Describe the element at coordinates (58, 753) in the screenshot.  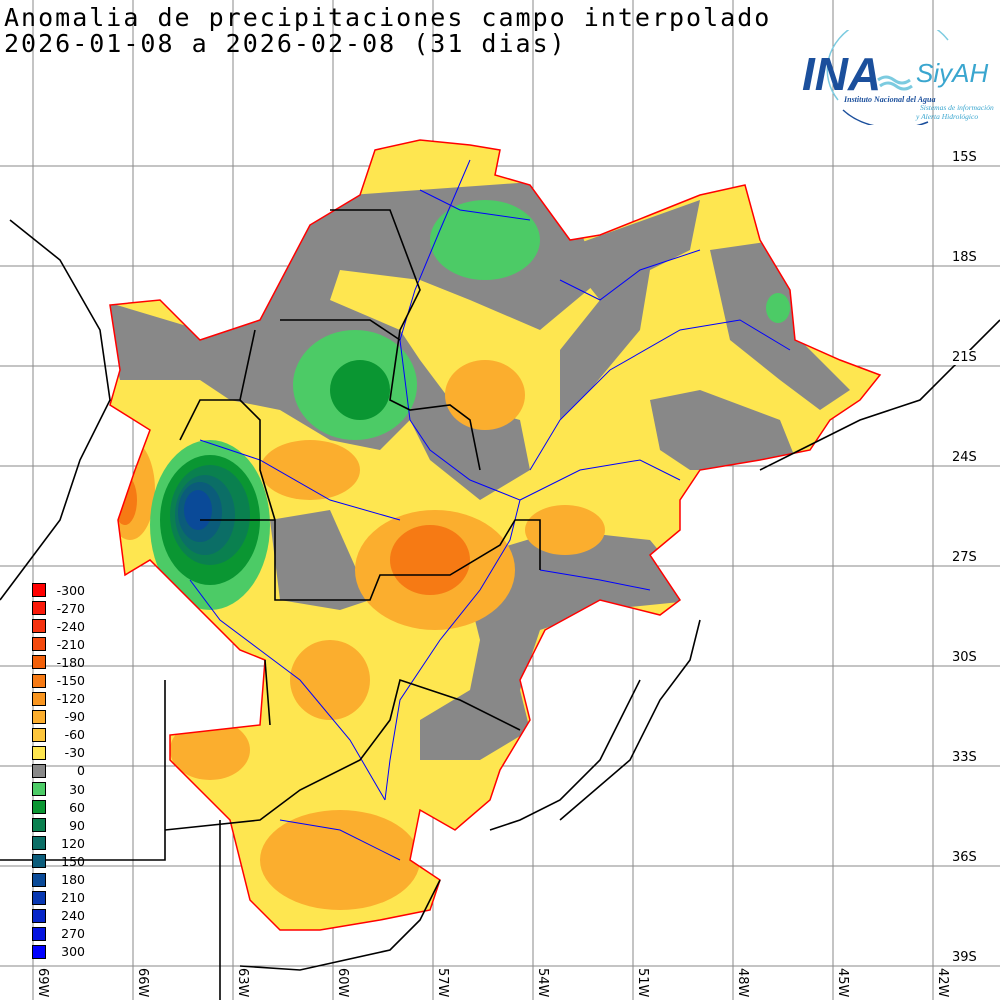
I see `legend-item: -30` at that location.